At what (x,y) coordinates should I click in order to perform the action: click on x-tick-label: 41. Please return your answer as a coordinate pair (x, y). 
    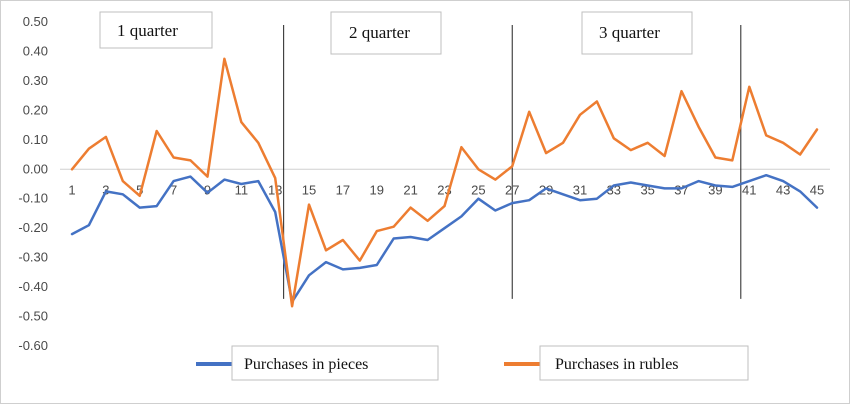
    Looking at the image, I should click on (749, 189).